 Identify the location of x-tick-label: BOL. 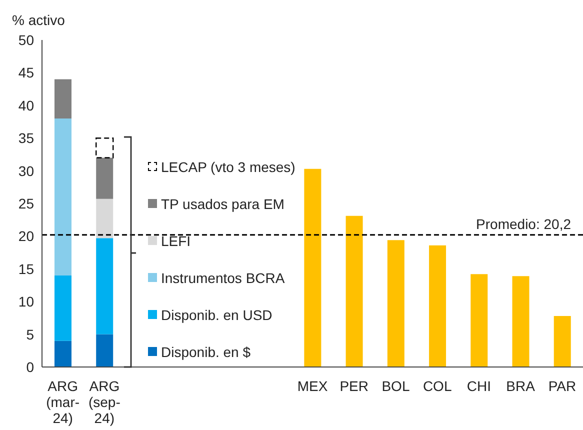
(396, 386).